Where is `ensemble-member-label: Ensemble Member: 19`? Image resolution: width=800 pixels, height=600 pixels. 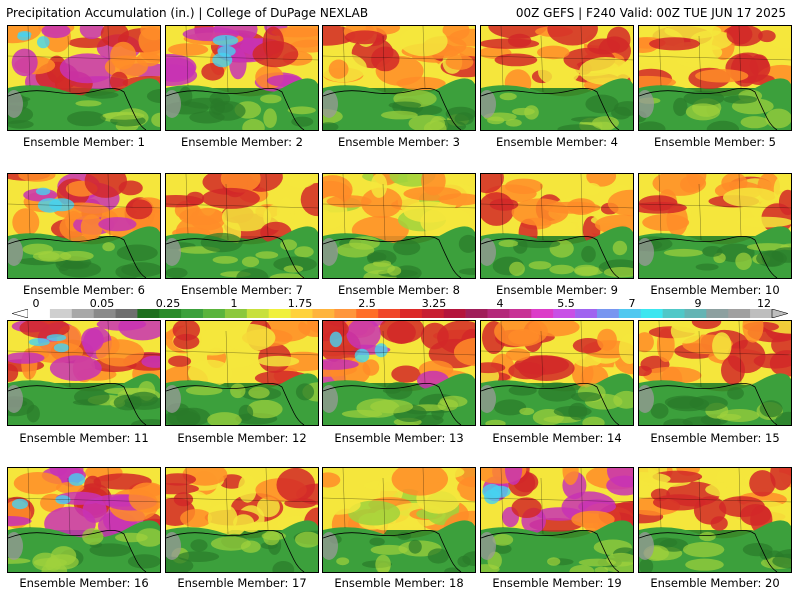
ensemble-member-label: Ensemble Member: 19 is located at coordinates (557, 583).